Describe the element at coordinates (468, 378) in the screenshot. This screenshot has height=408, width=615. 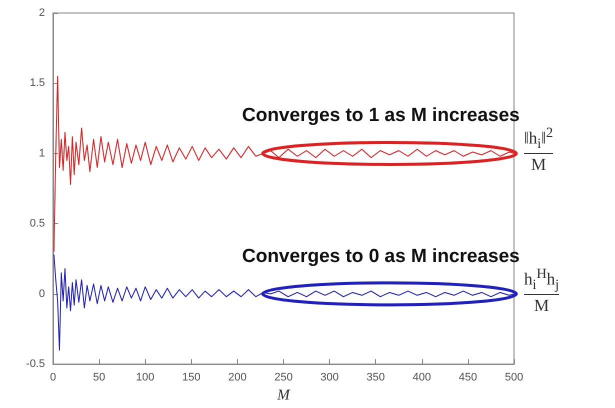
I see `x-tick-label: 450` at that location.